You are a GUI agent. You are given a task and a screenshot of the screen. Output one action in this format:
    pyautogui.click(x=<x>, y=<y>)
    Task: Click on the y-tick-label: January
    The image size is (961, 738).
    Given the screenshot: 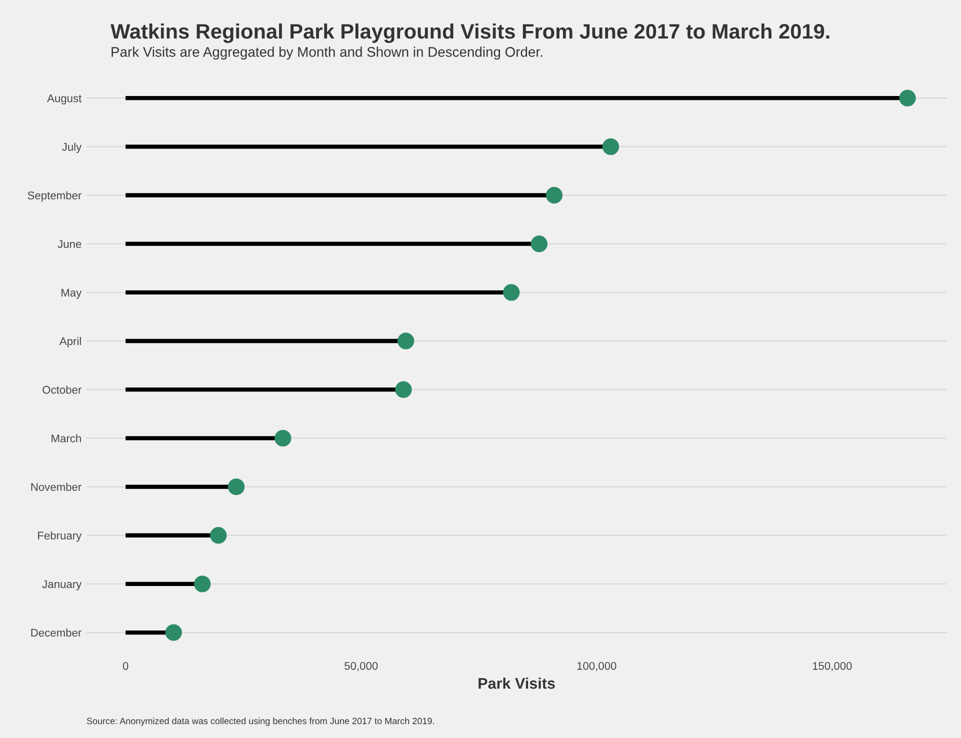 What is the action you would take?
    pyautogui.click(x=62, y=585)
    